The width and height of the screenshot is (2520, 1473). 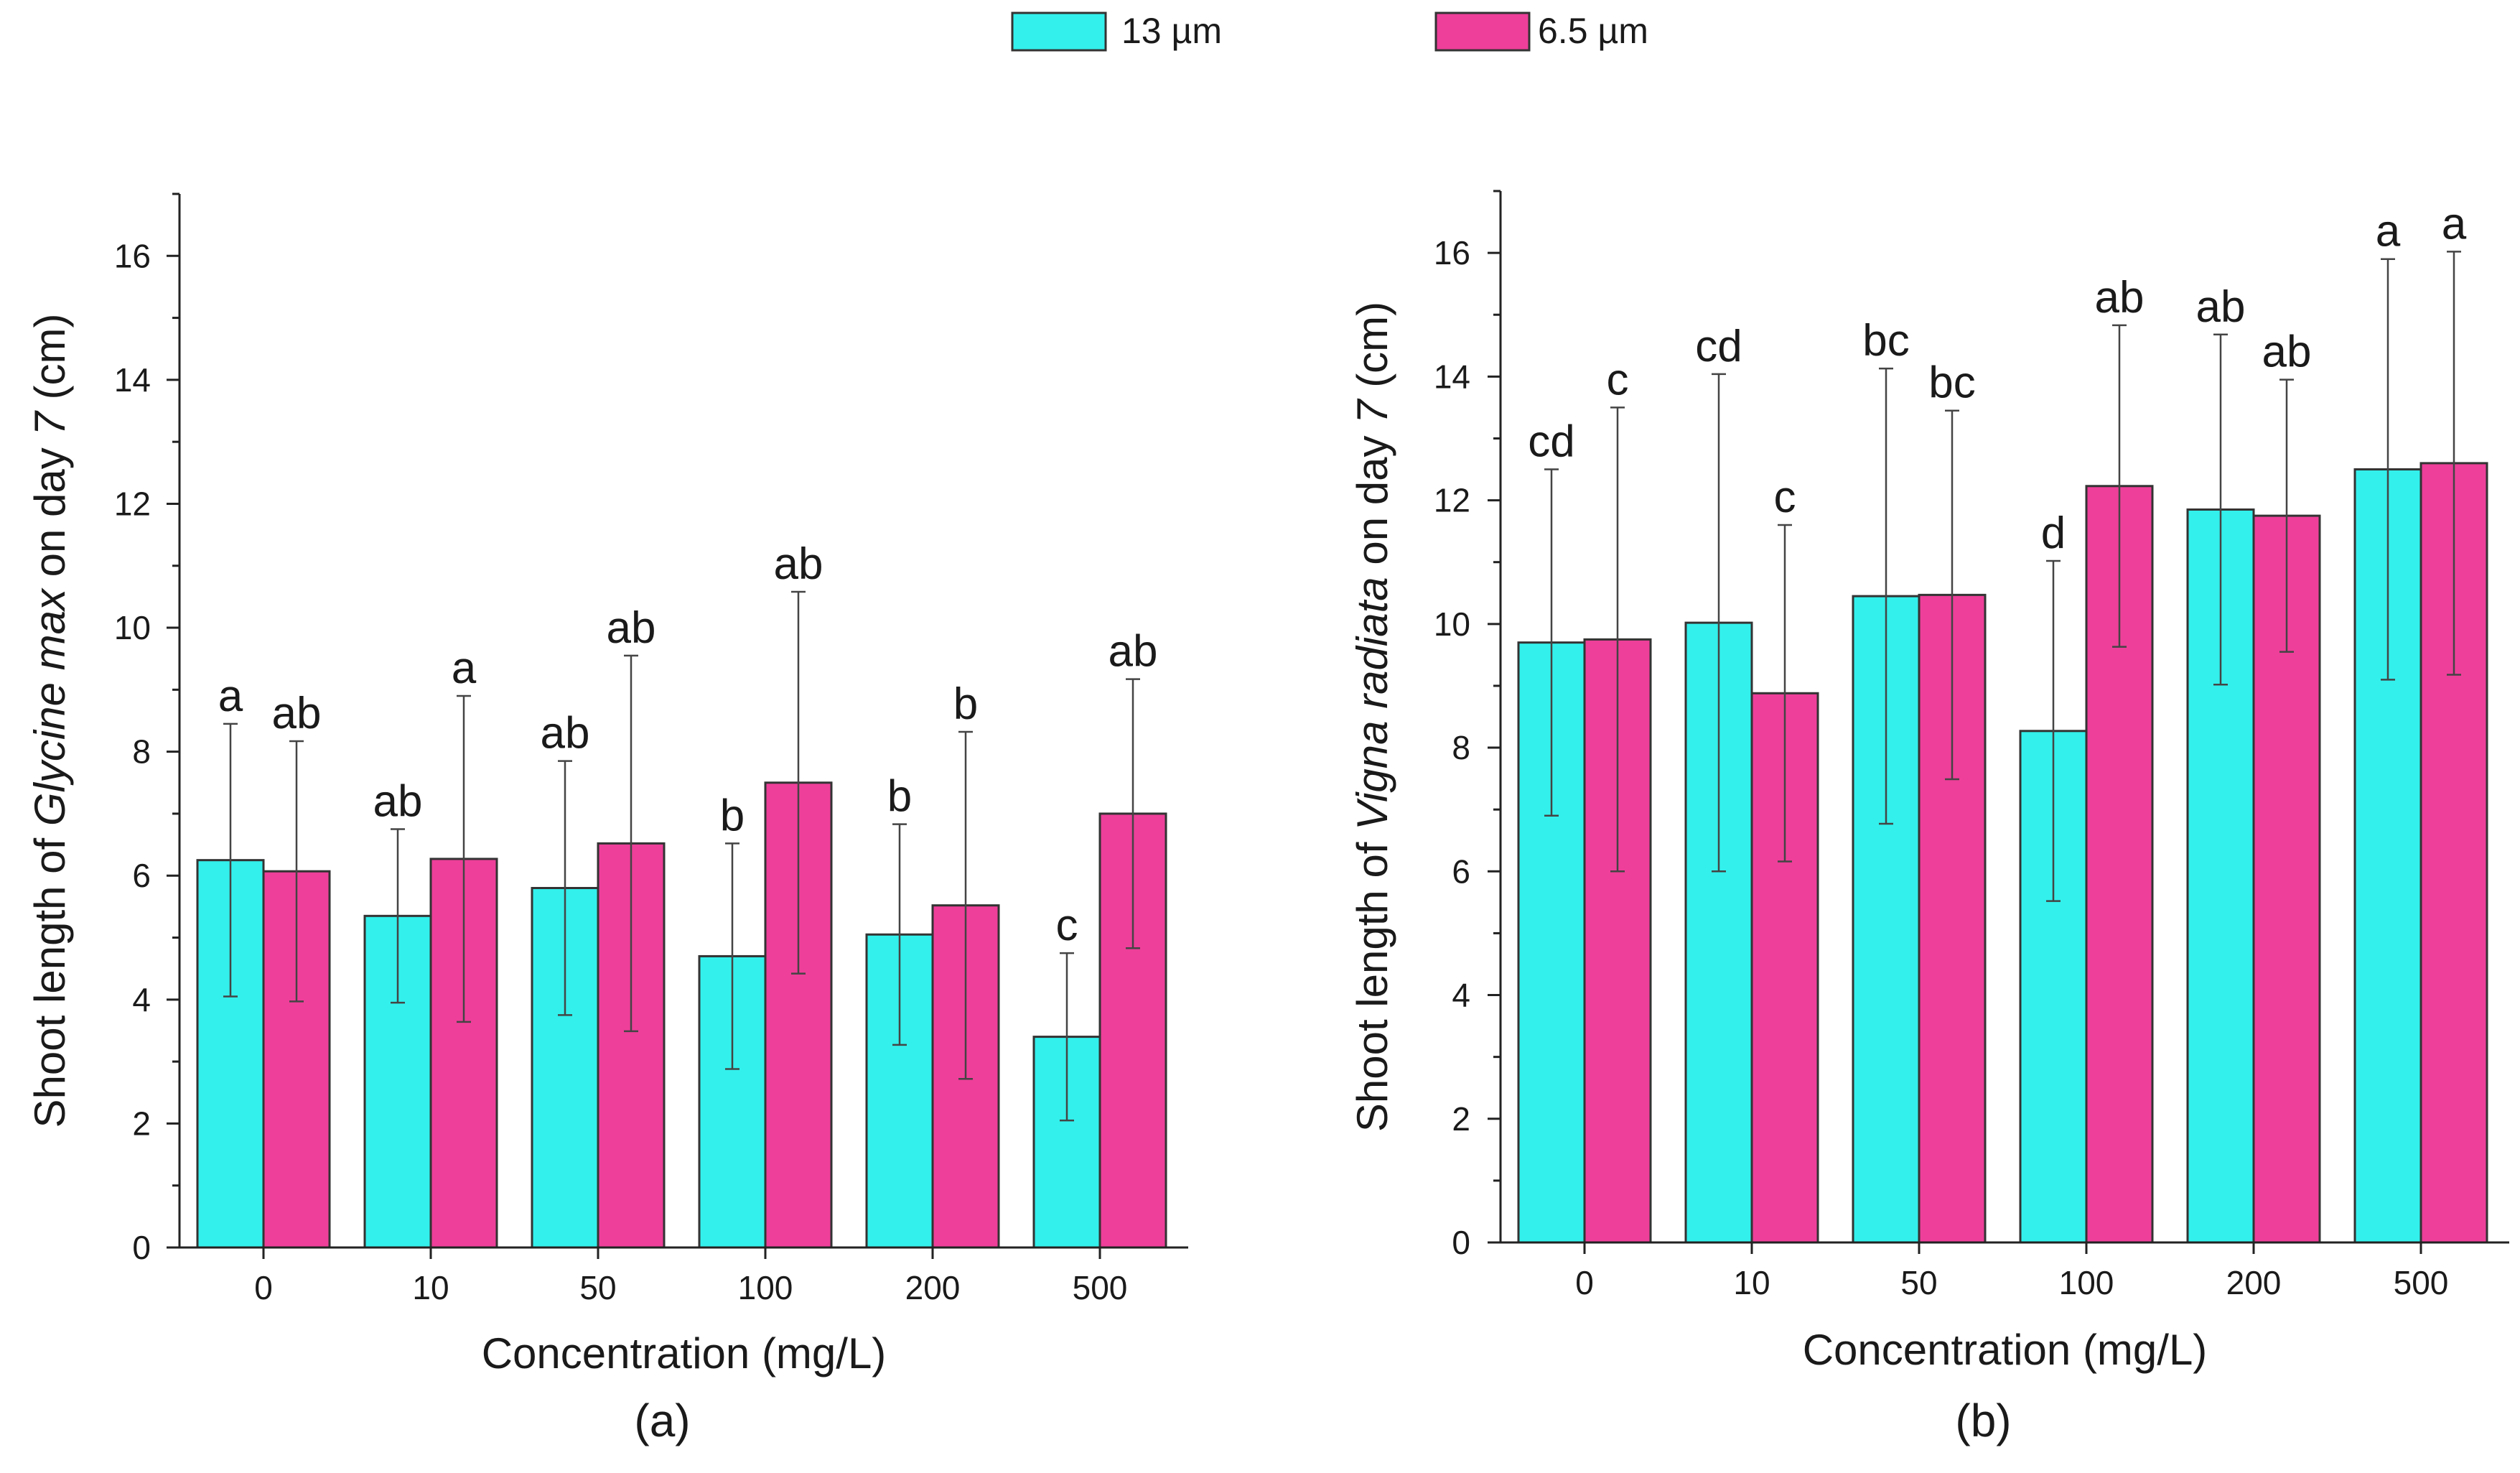 What do you see at coordinates (662, 1421) in the screenshot?
I see `panel-label: (a)` at bounding box center [662, 1421].